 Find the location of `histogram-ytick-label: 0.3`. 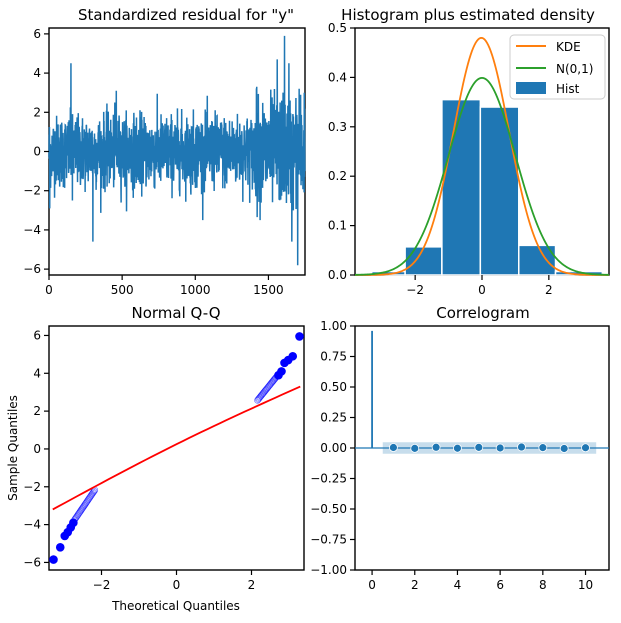

histogram-ytick-label: 0.3 is located at coordinates (337, 127).